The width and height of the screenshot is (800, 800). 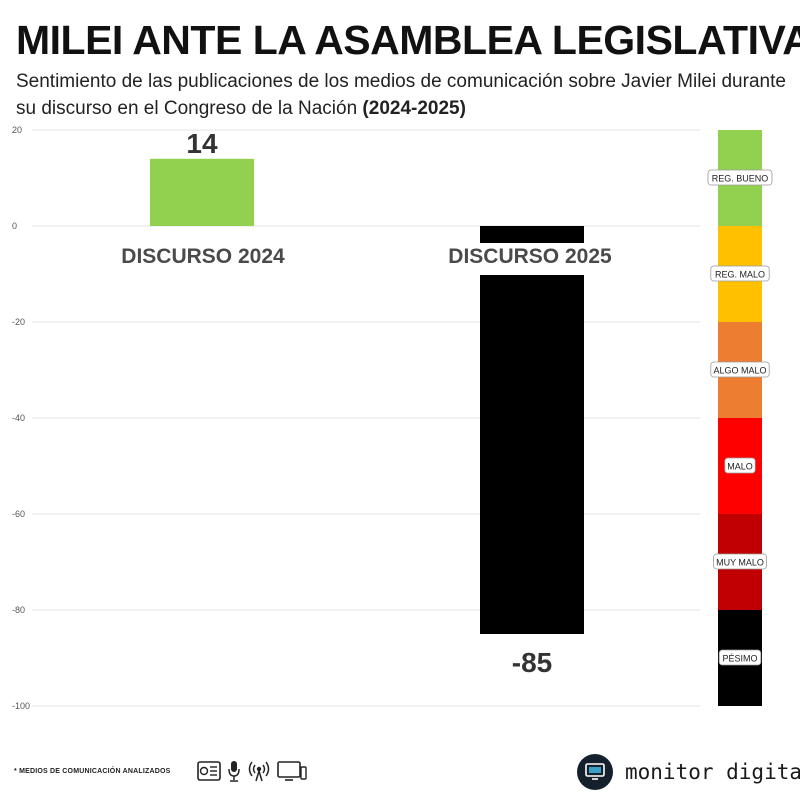 I want to click on media-icons, so click(x=252, y=773).